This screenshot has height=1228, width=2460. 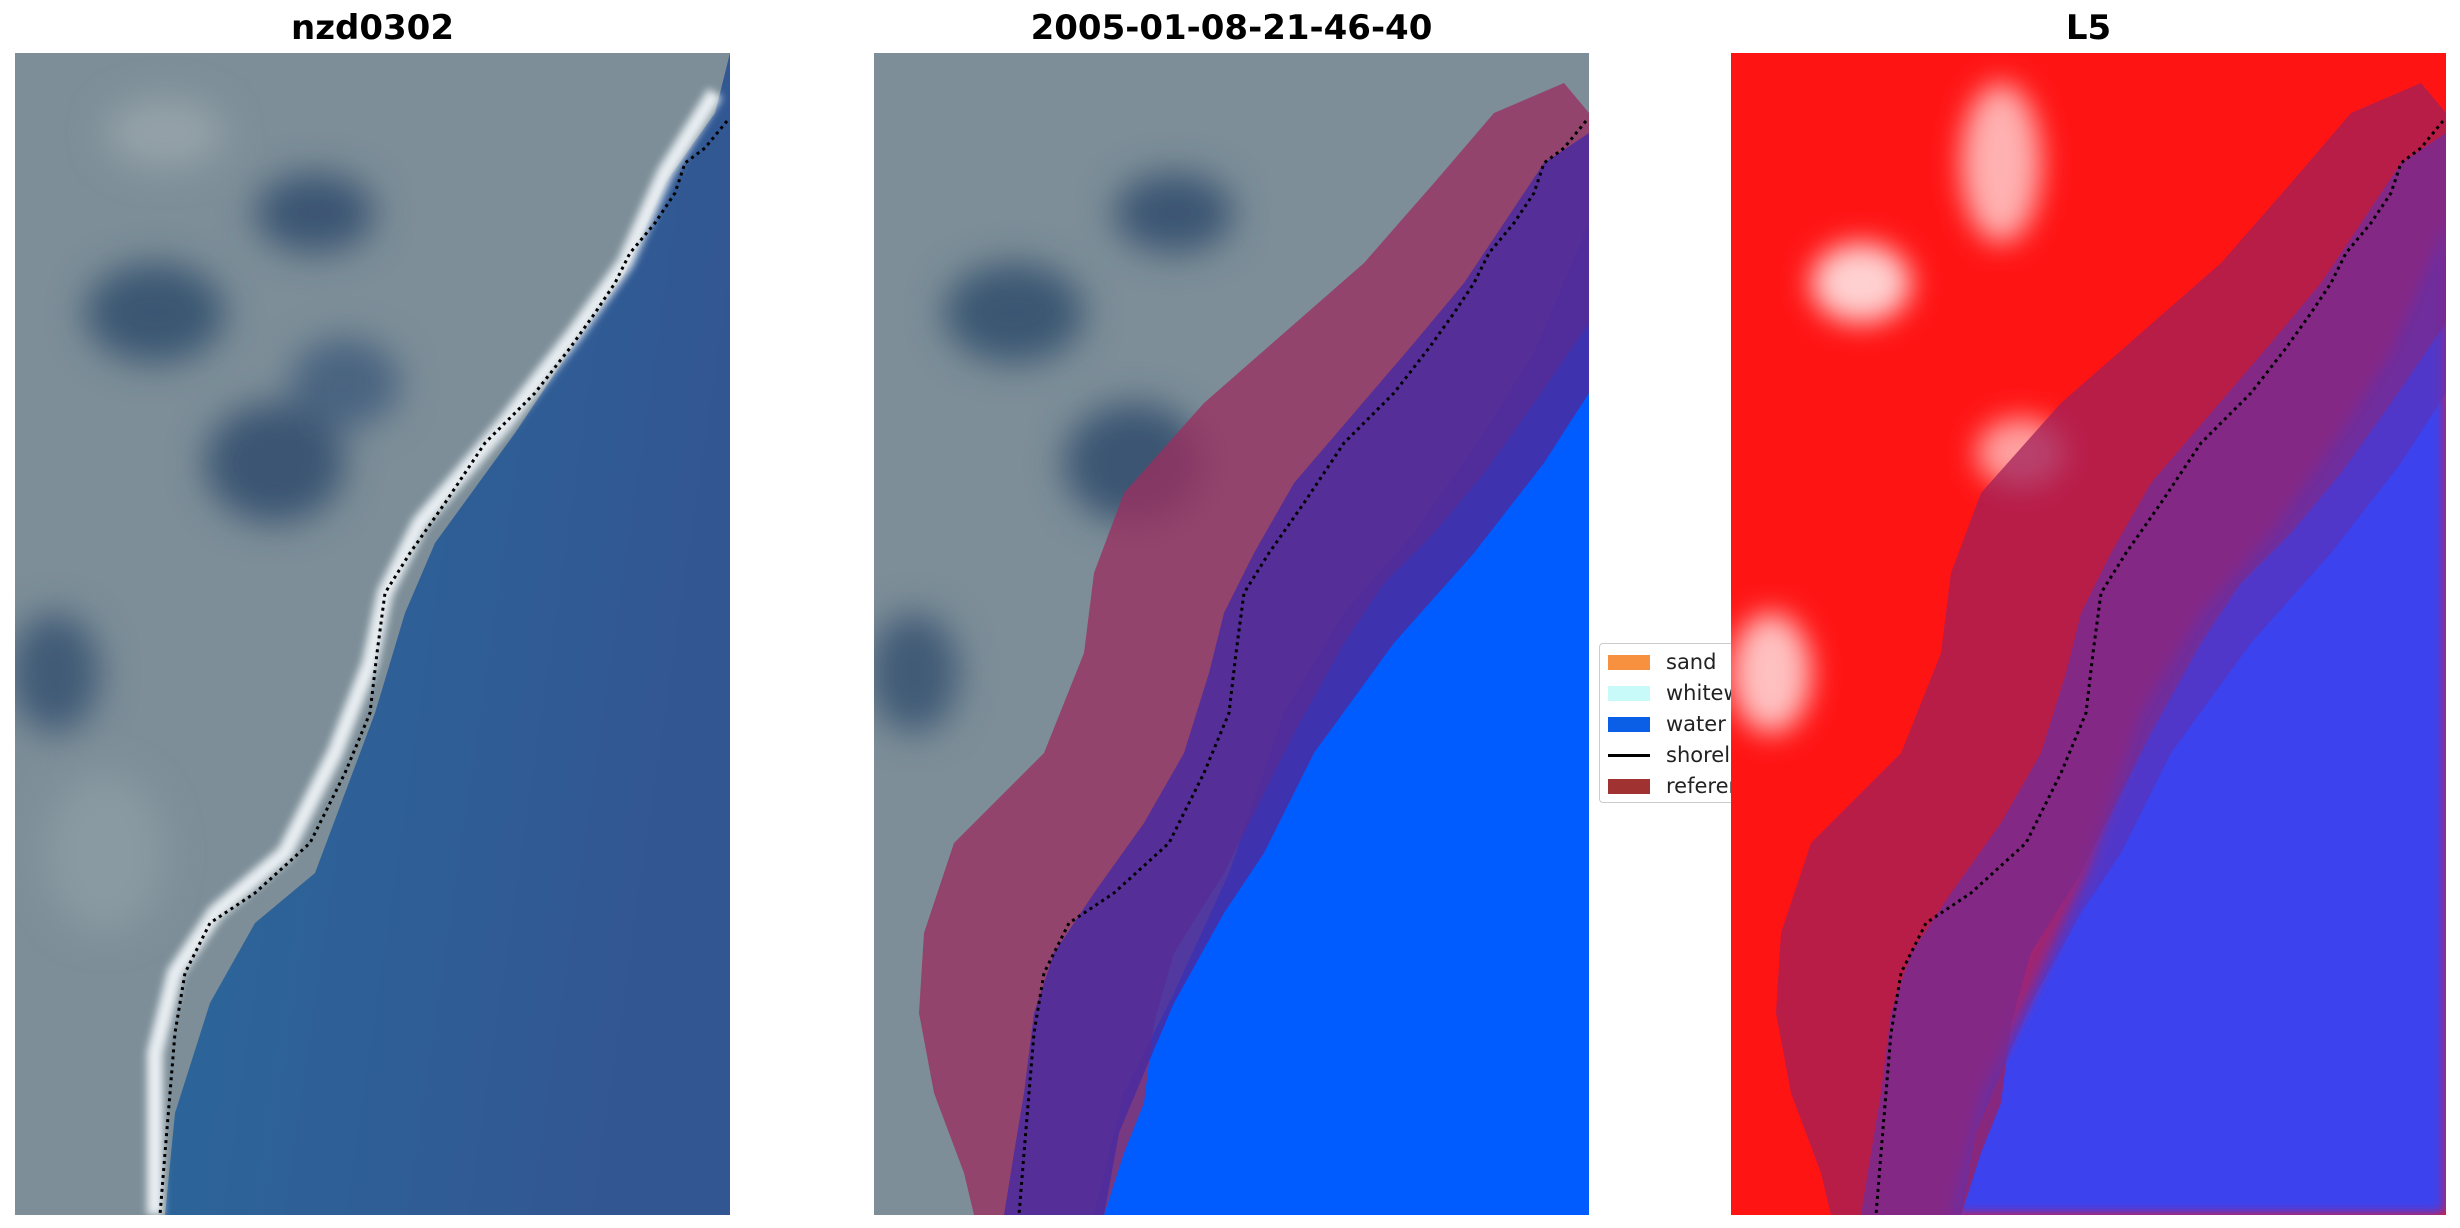 I want to click on reference-buffer-swatch, so click(x=1629, y=786).